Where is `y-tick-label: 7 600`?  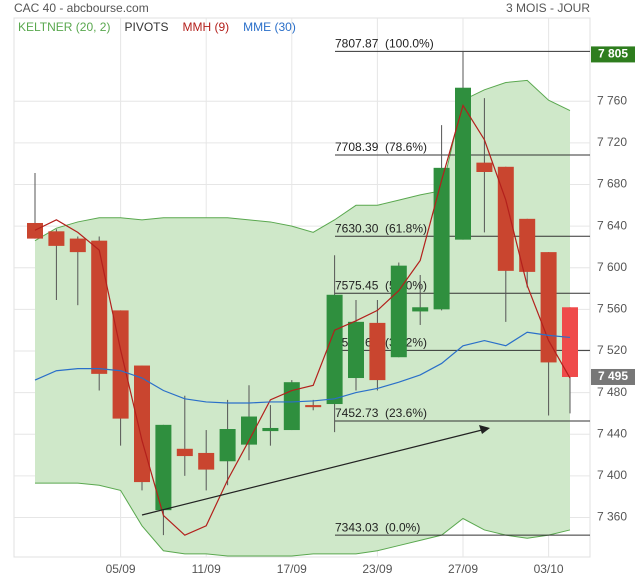 y-tick-label: 7 600 is located at coordinates (612, 267).